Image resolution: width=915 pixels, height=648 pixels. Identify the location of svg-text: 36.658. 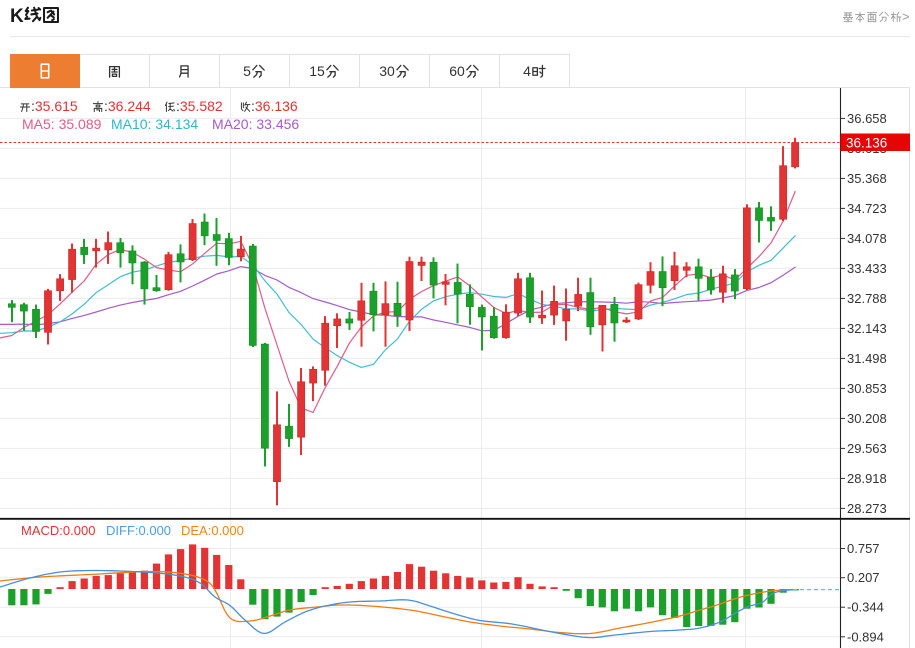
(867, 118).